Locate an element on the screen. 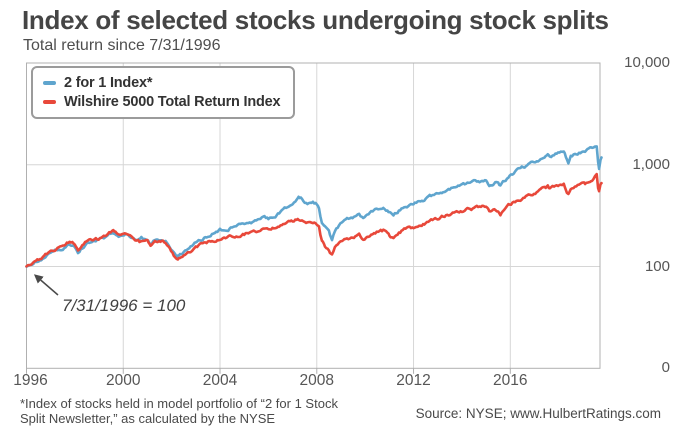  legend-item-wilshire: Wilshire 5000 Total Return Index is located at coordinates (162, 101).